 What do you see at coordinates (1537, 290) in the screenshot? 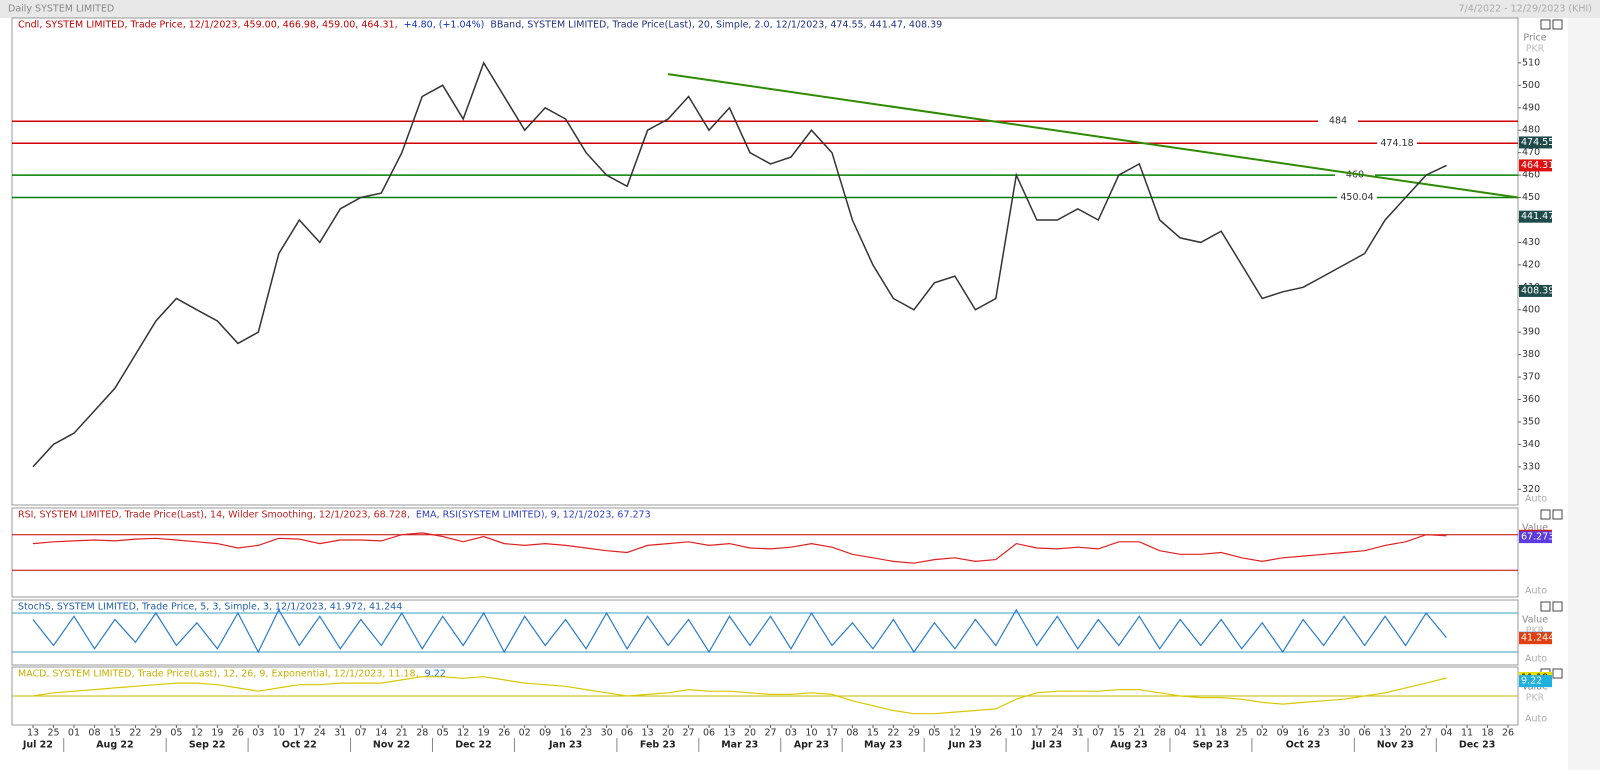
I see `value-tag-label: 408.39` at bounding box center [1537, 290].